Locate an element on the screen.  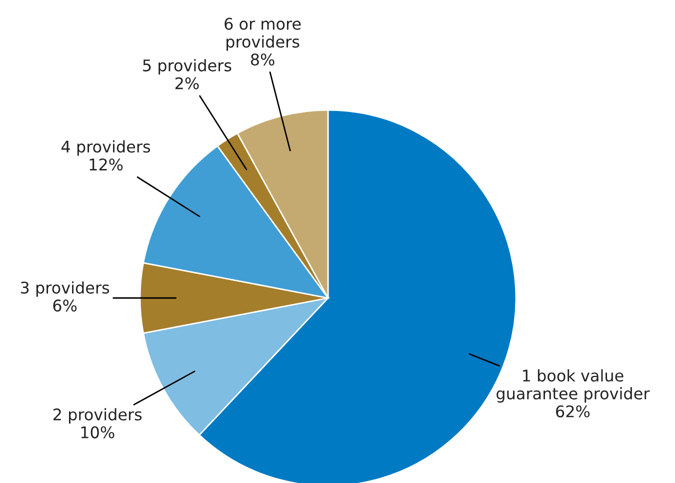
data-label: 2% is located at coordinates (187, 83).